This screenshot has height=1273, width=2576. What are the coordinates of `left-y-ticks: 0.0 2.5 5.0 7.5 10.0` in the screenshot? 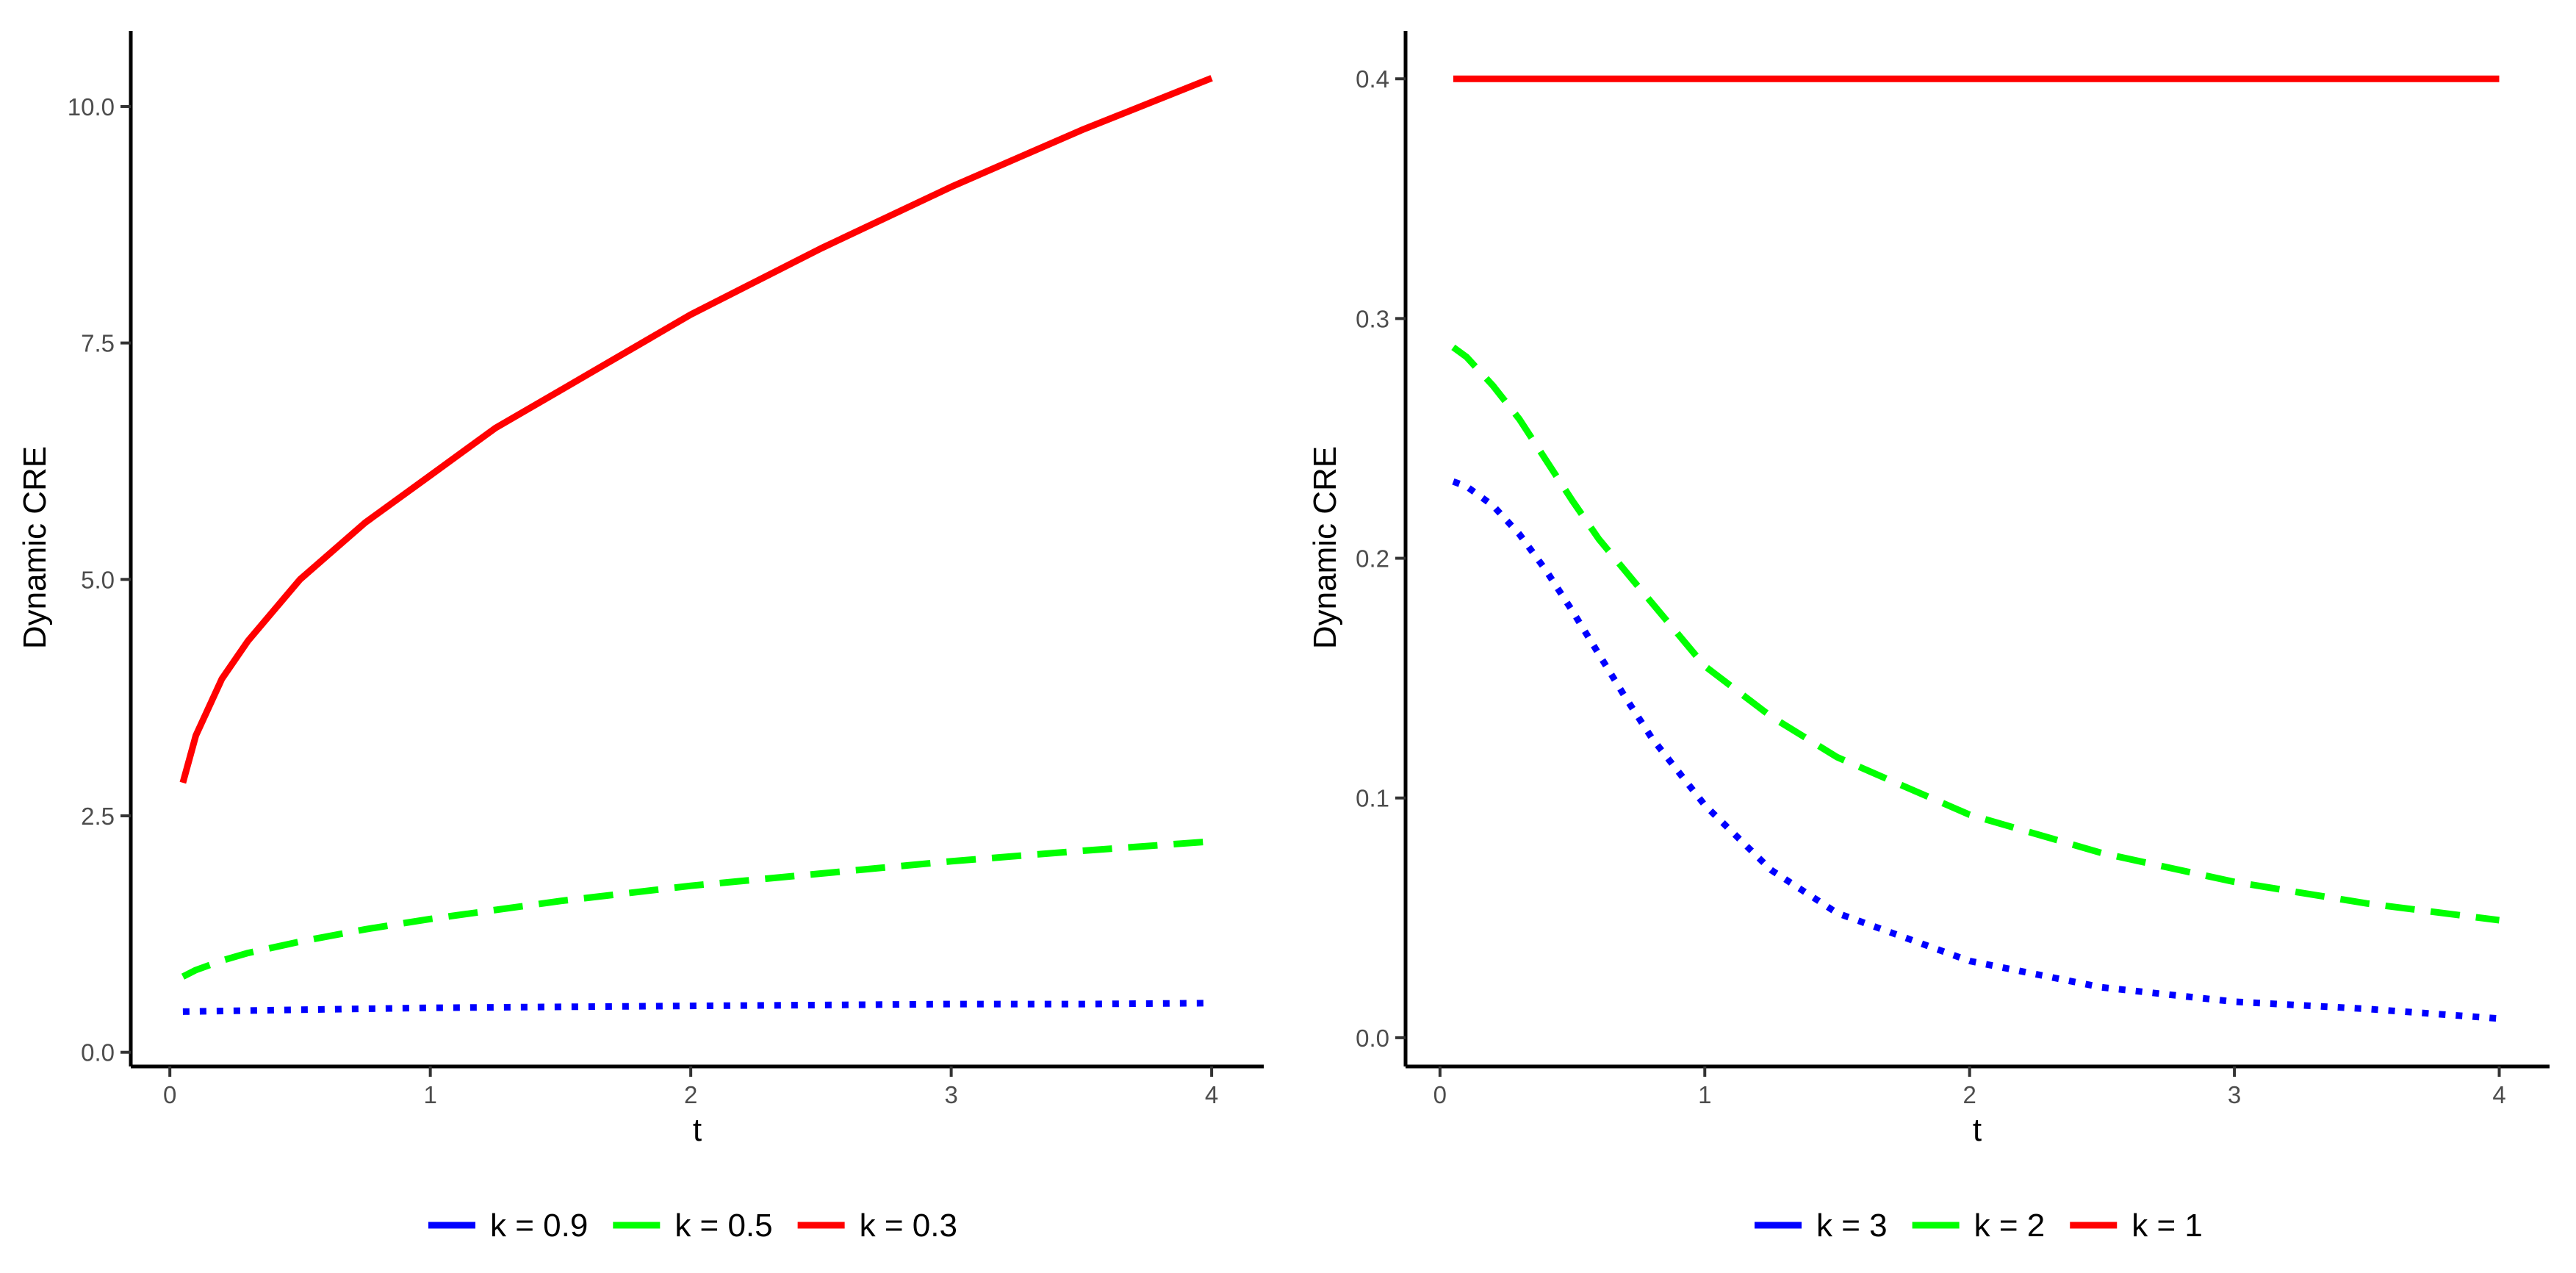 It's located at (99, 579).